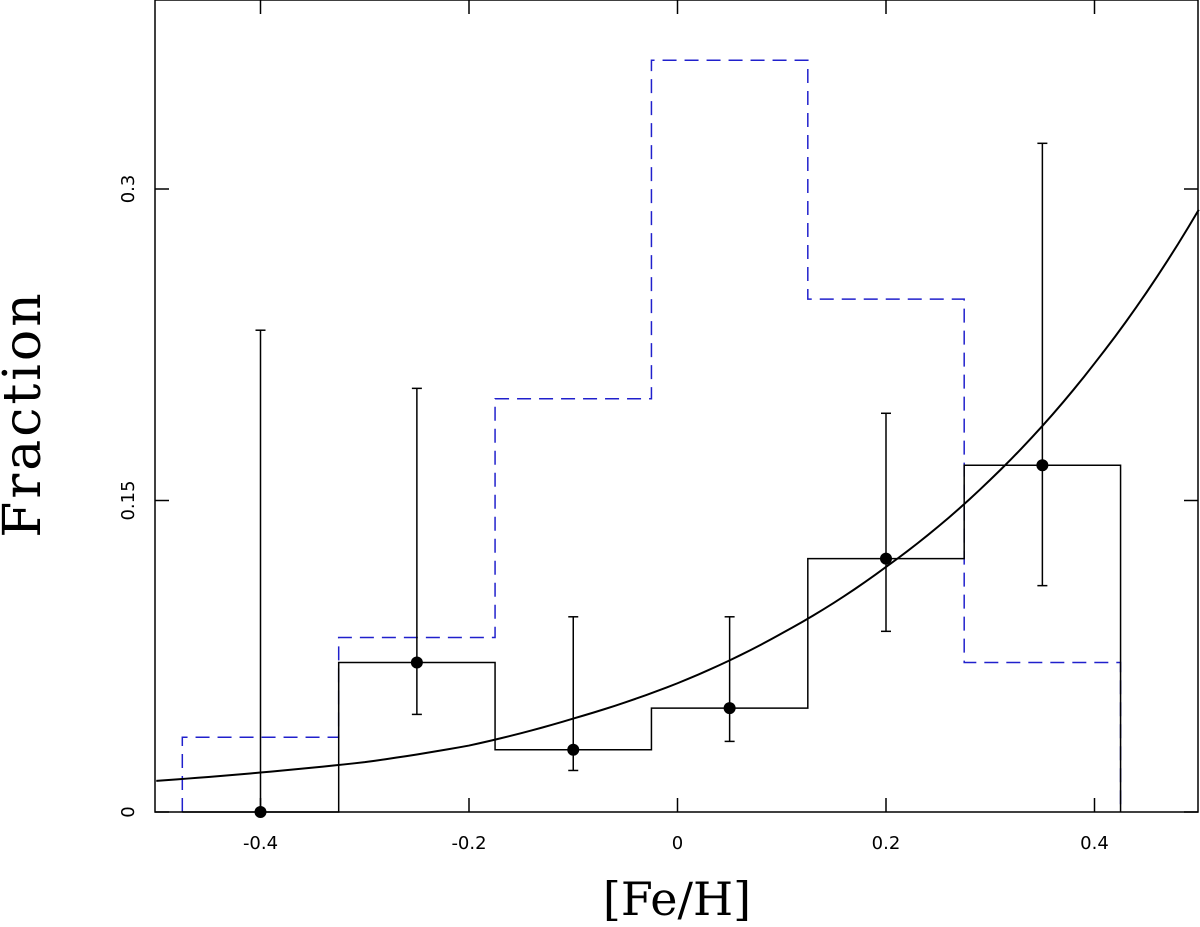 This screenshot has height=927, width=1200. What do you see at coordinates (468, 843) in the screenshot?
I see `x-tick-label: -0.2` at bounding box center [468, 843].